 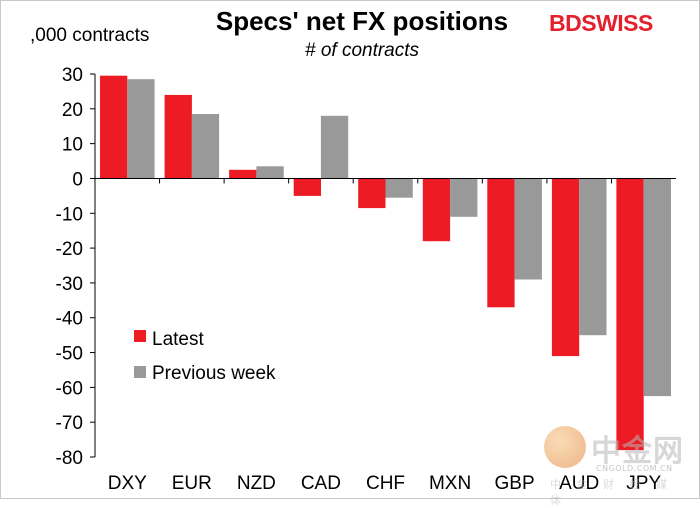 What do you see at coordinates (436, 210) in the screenshot?
I see `bar-latest-mxn` at bounding box center [436, 210].